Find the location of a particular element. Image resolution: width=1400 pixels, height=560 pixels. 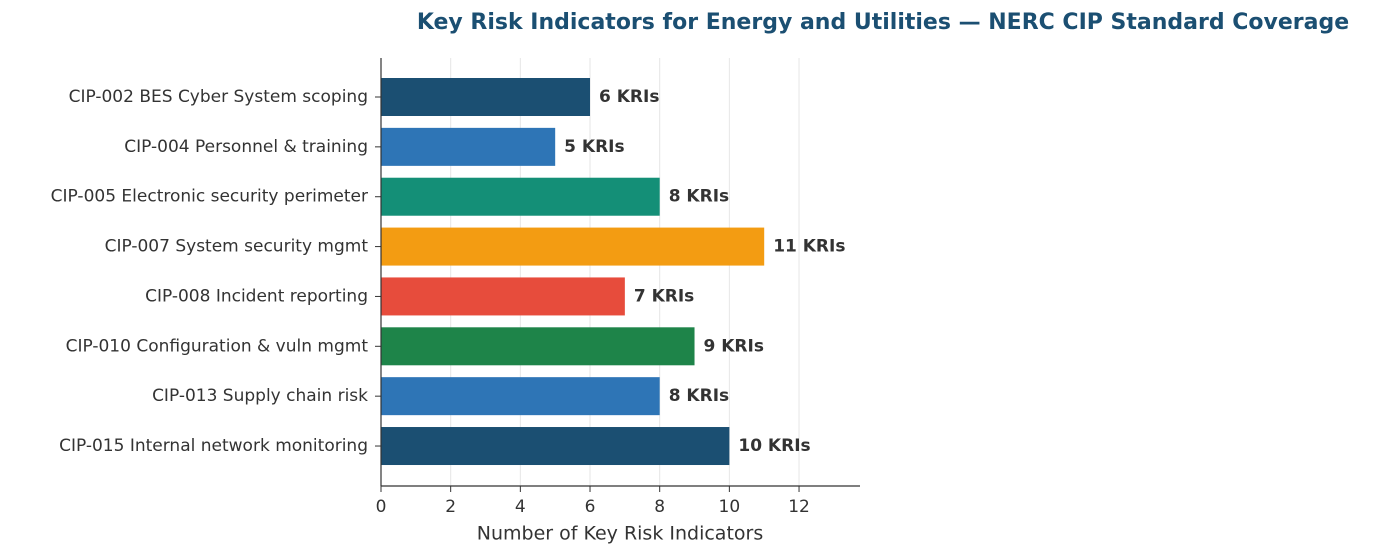

value-label: 9 KRIs is located at coordinates (734, 346).